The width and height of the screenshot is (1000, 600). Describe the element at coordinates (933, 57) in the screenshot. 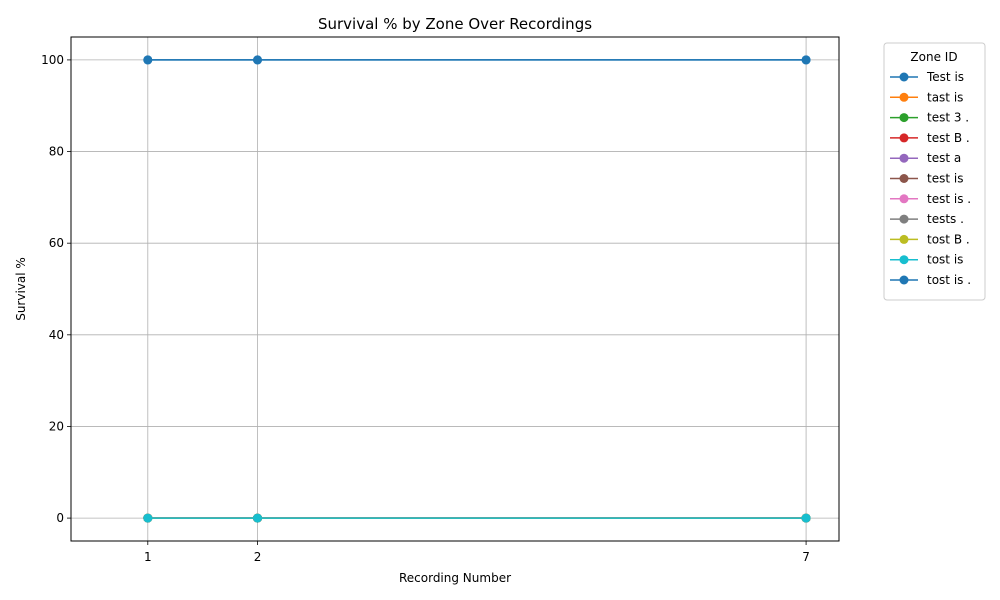

I see `legend-title: Zone ID` at that location.